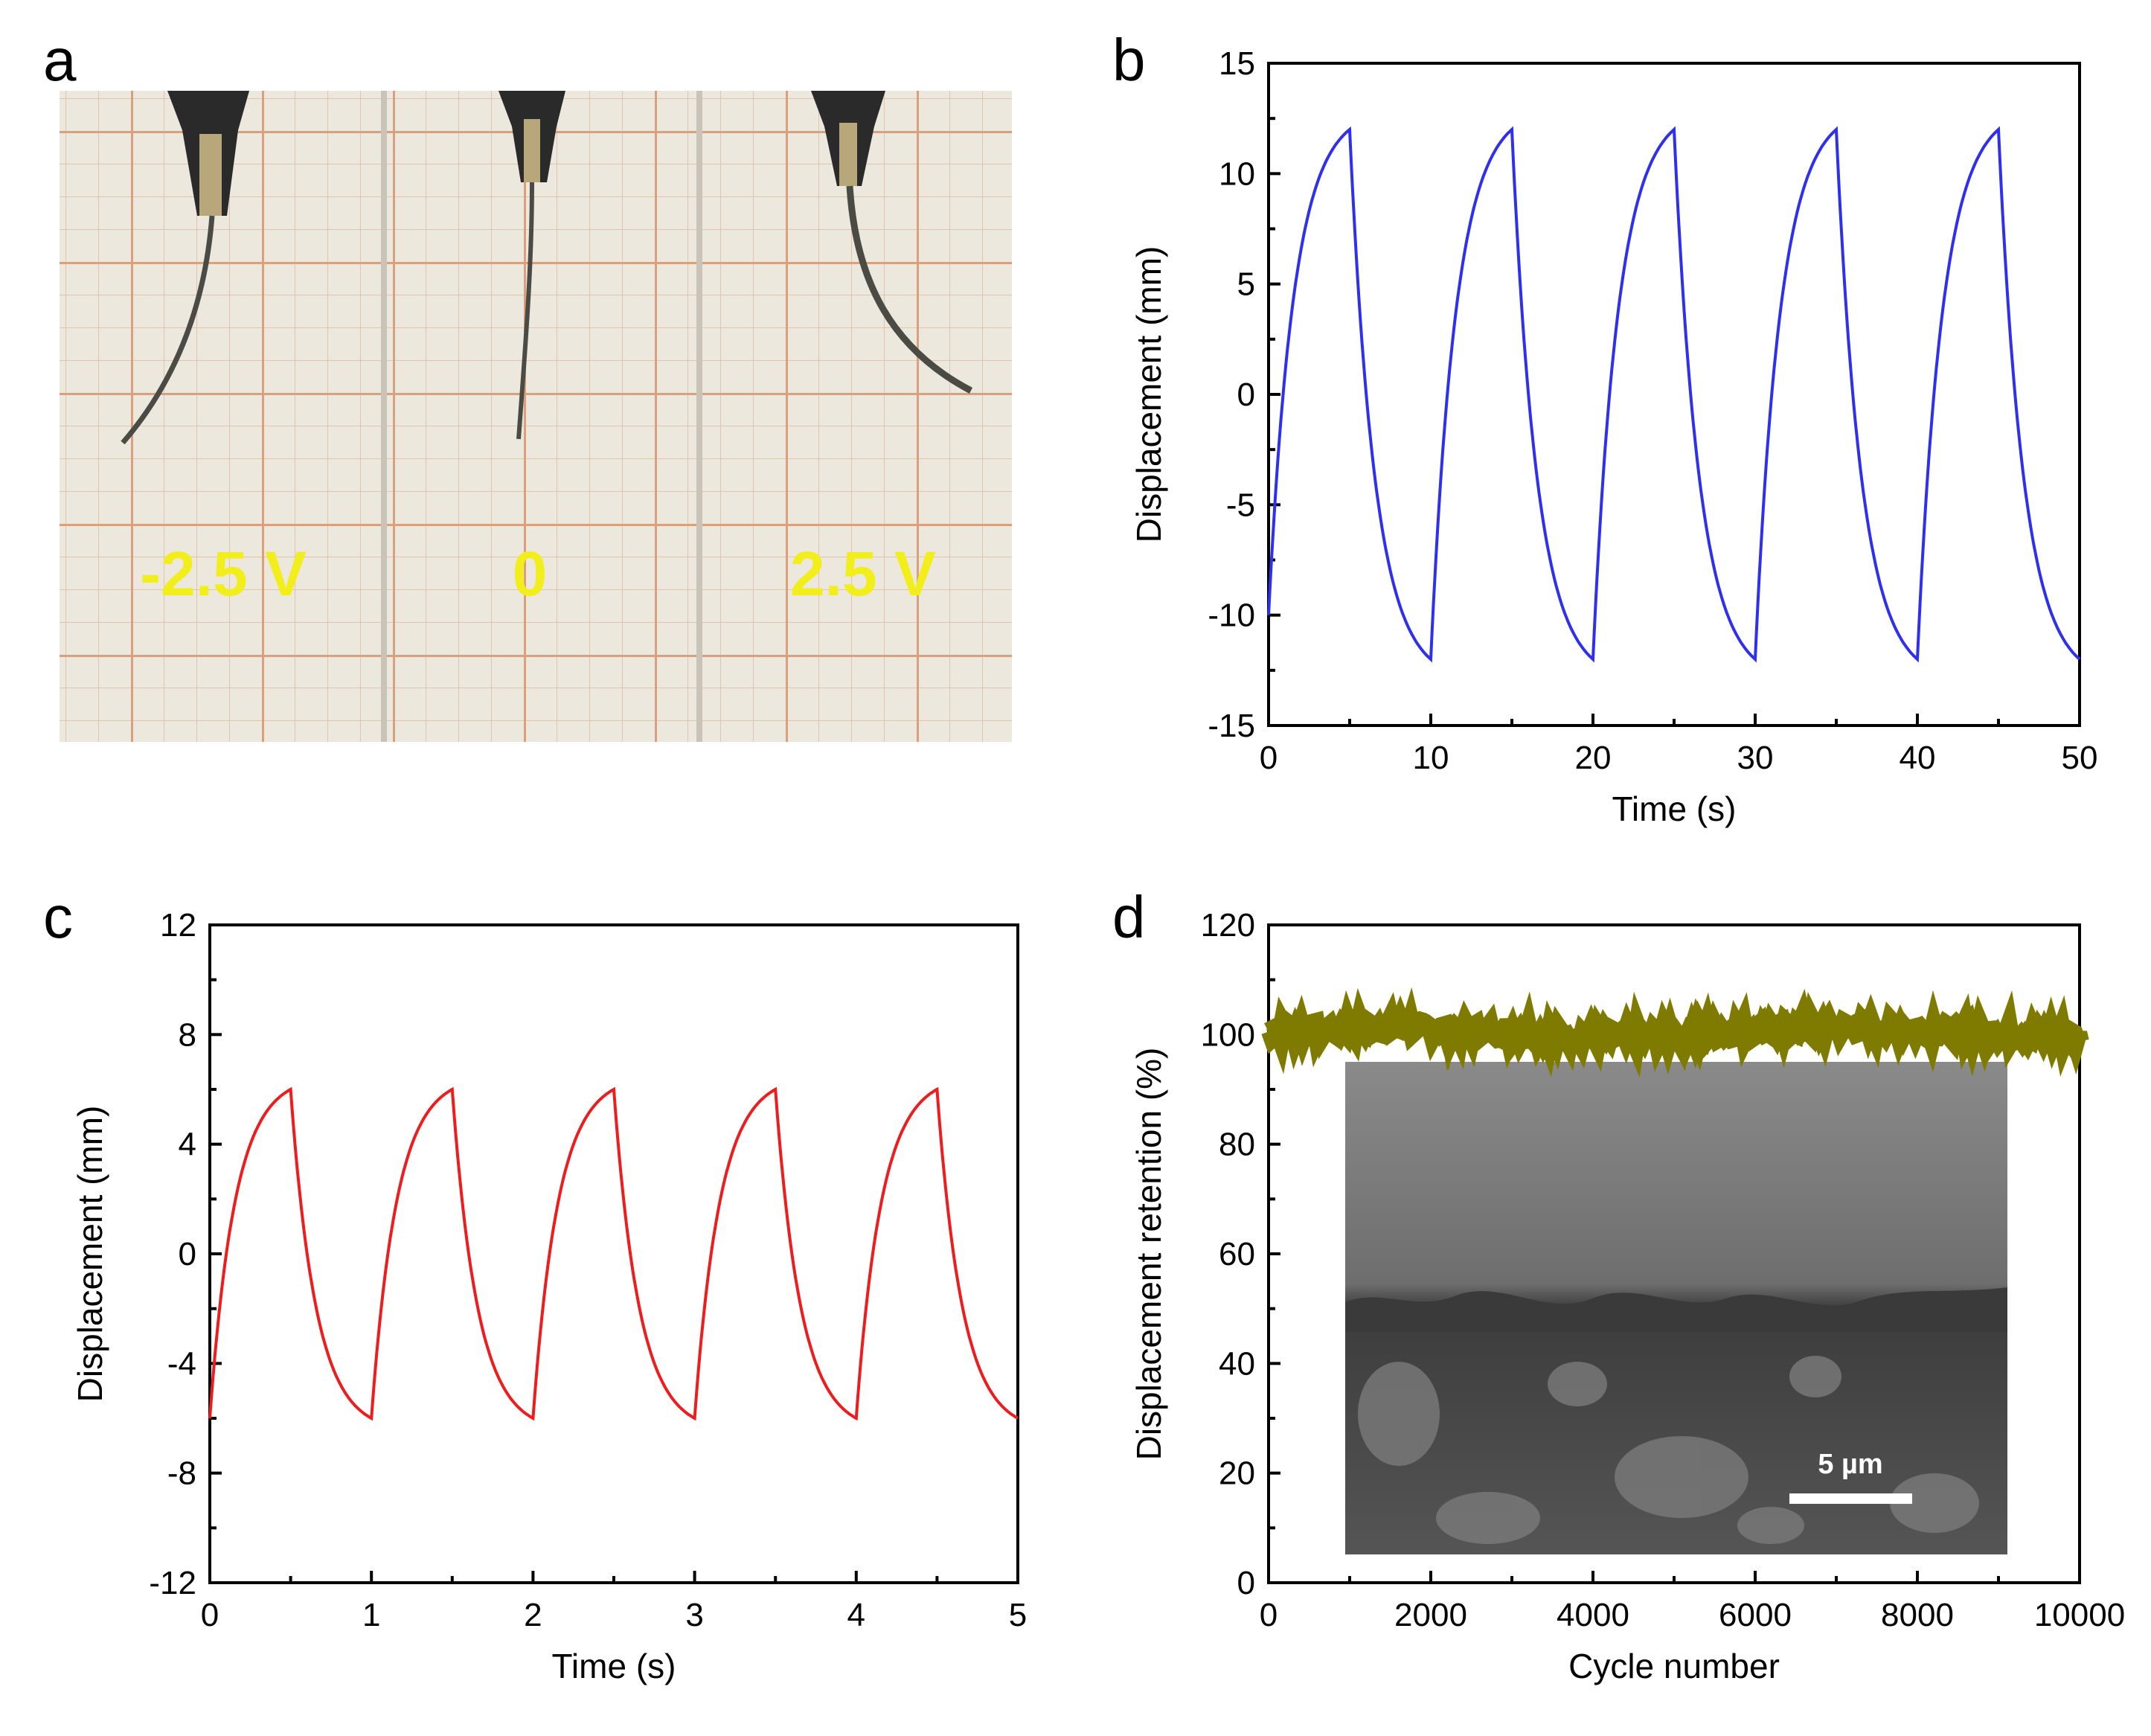 This screenshot has width=2151, height=1736. What do you see at coordinates (178, 926) in the screenshot?
I see `y-tick-label-c: 12` at bounding box center [178, 926].